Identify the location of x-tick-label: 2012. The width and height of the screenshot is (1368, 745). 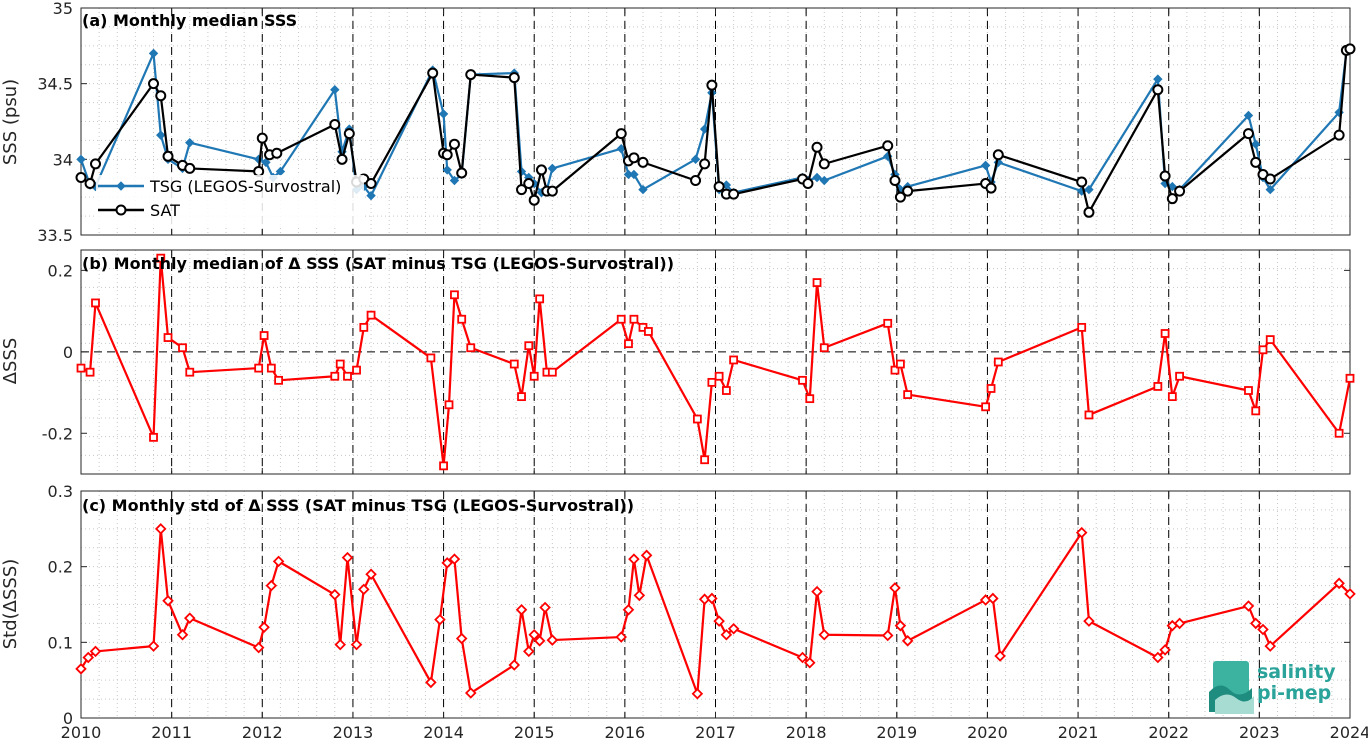
(262, 732).